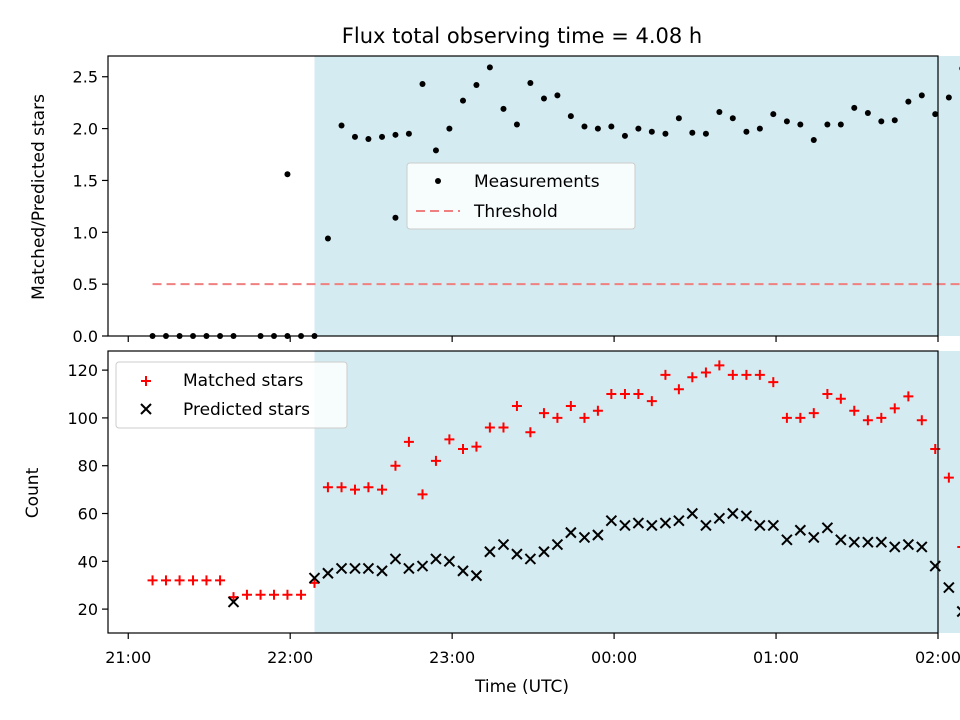  Describe the element at coordinates (146, 409) in the screenshot. I see `legend-predicted-marker` at that location.